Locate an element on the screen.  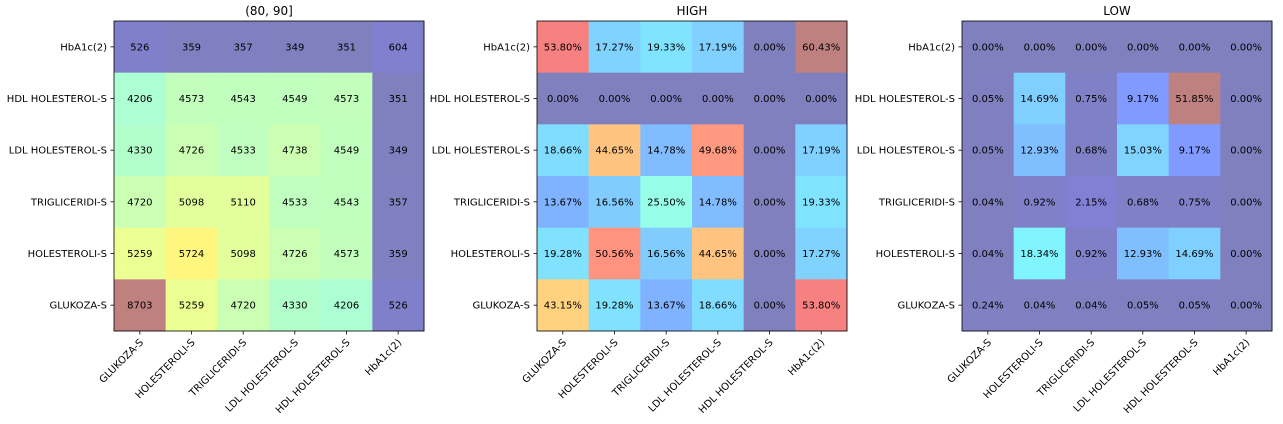
cell-value-label: 5098 is located at coordinates (191, 202).